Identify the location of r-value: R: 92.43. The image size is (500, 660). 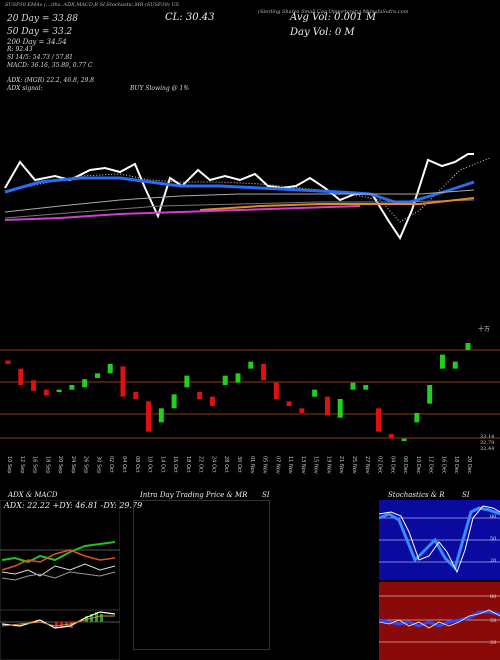
(20, 49).